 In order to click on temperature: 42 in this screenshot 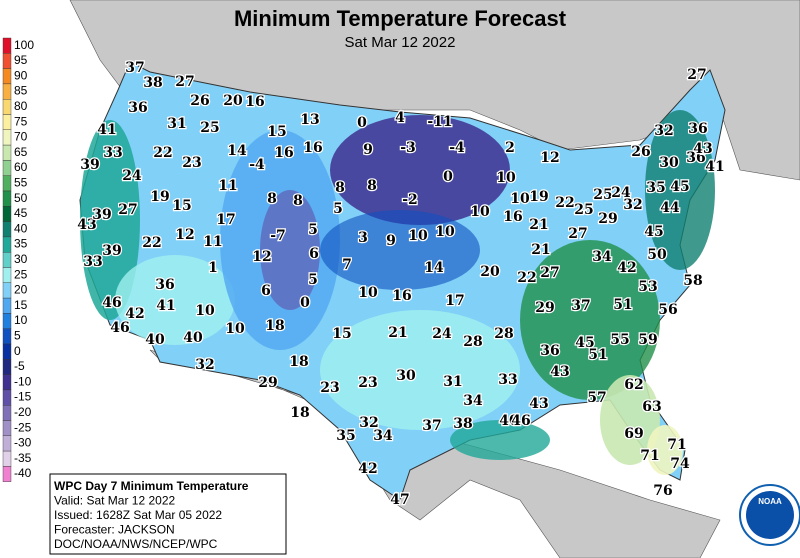, I will do `click(626, 268)`.